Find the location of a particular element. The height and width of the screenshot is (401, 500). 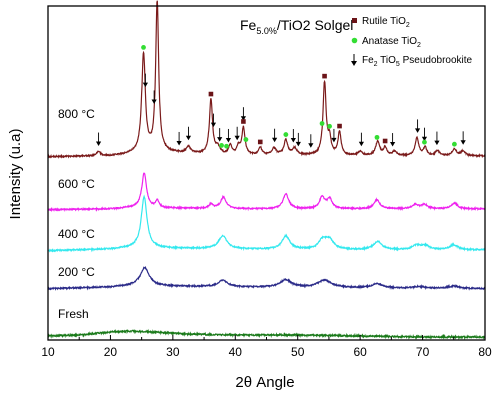

legend-pseudobrookite-label: Fe2 TiO5 Pseudobrookite is located at coordinates (417, 61).